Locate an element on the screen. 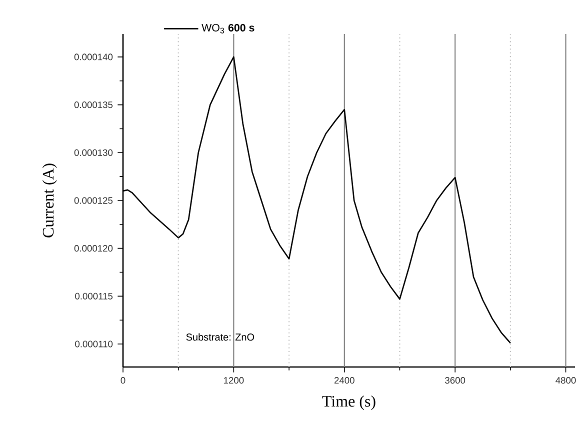 Image resolution: width=585 pixels, height=423 pixels. y-tick-label: 0.000135 is located at coordinates (93, 105).